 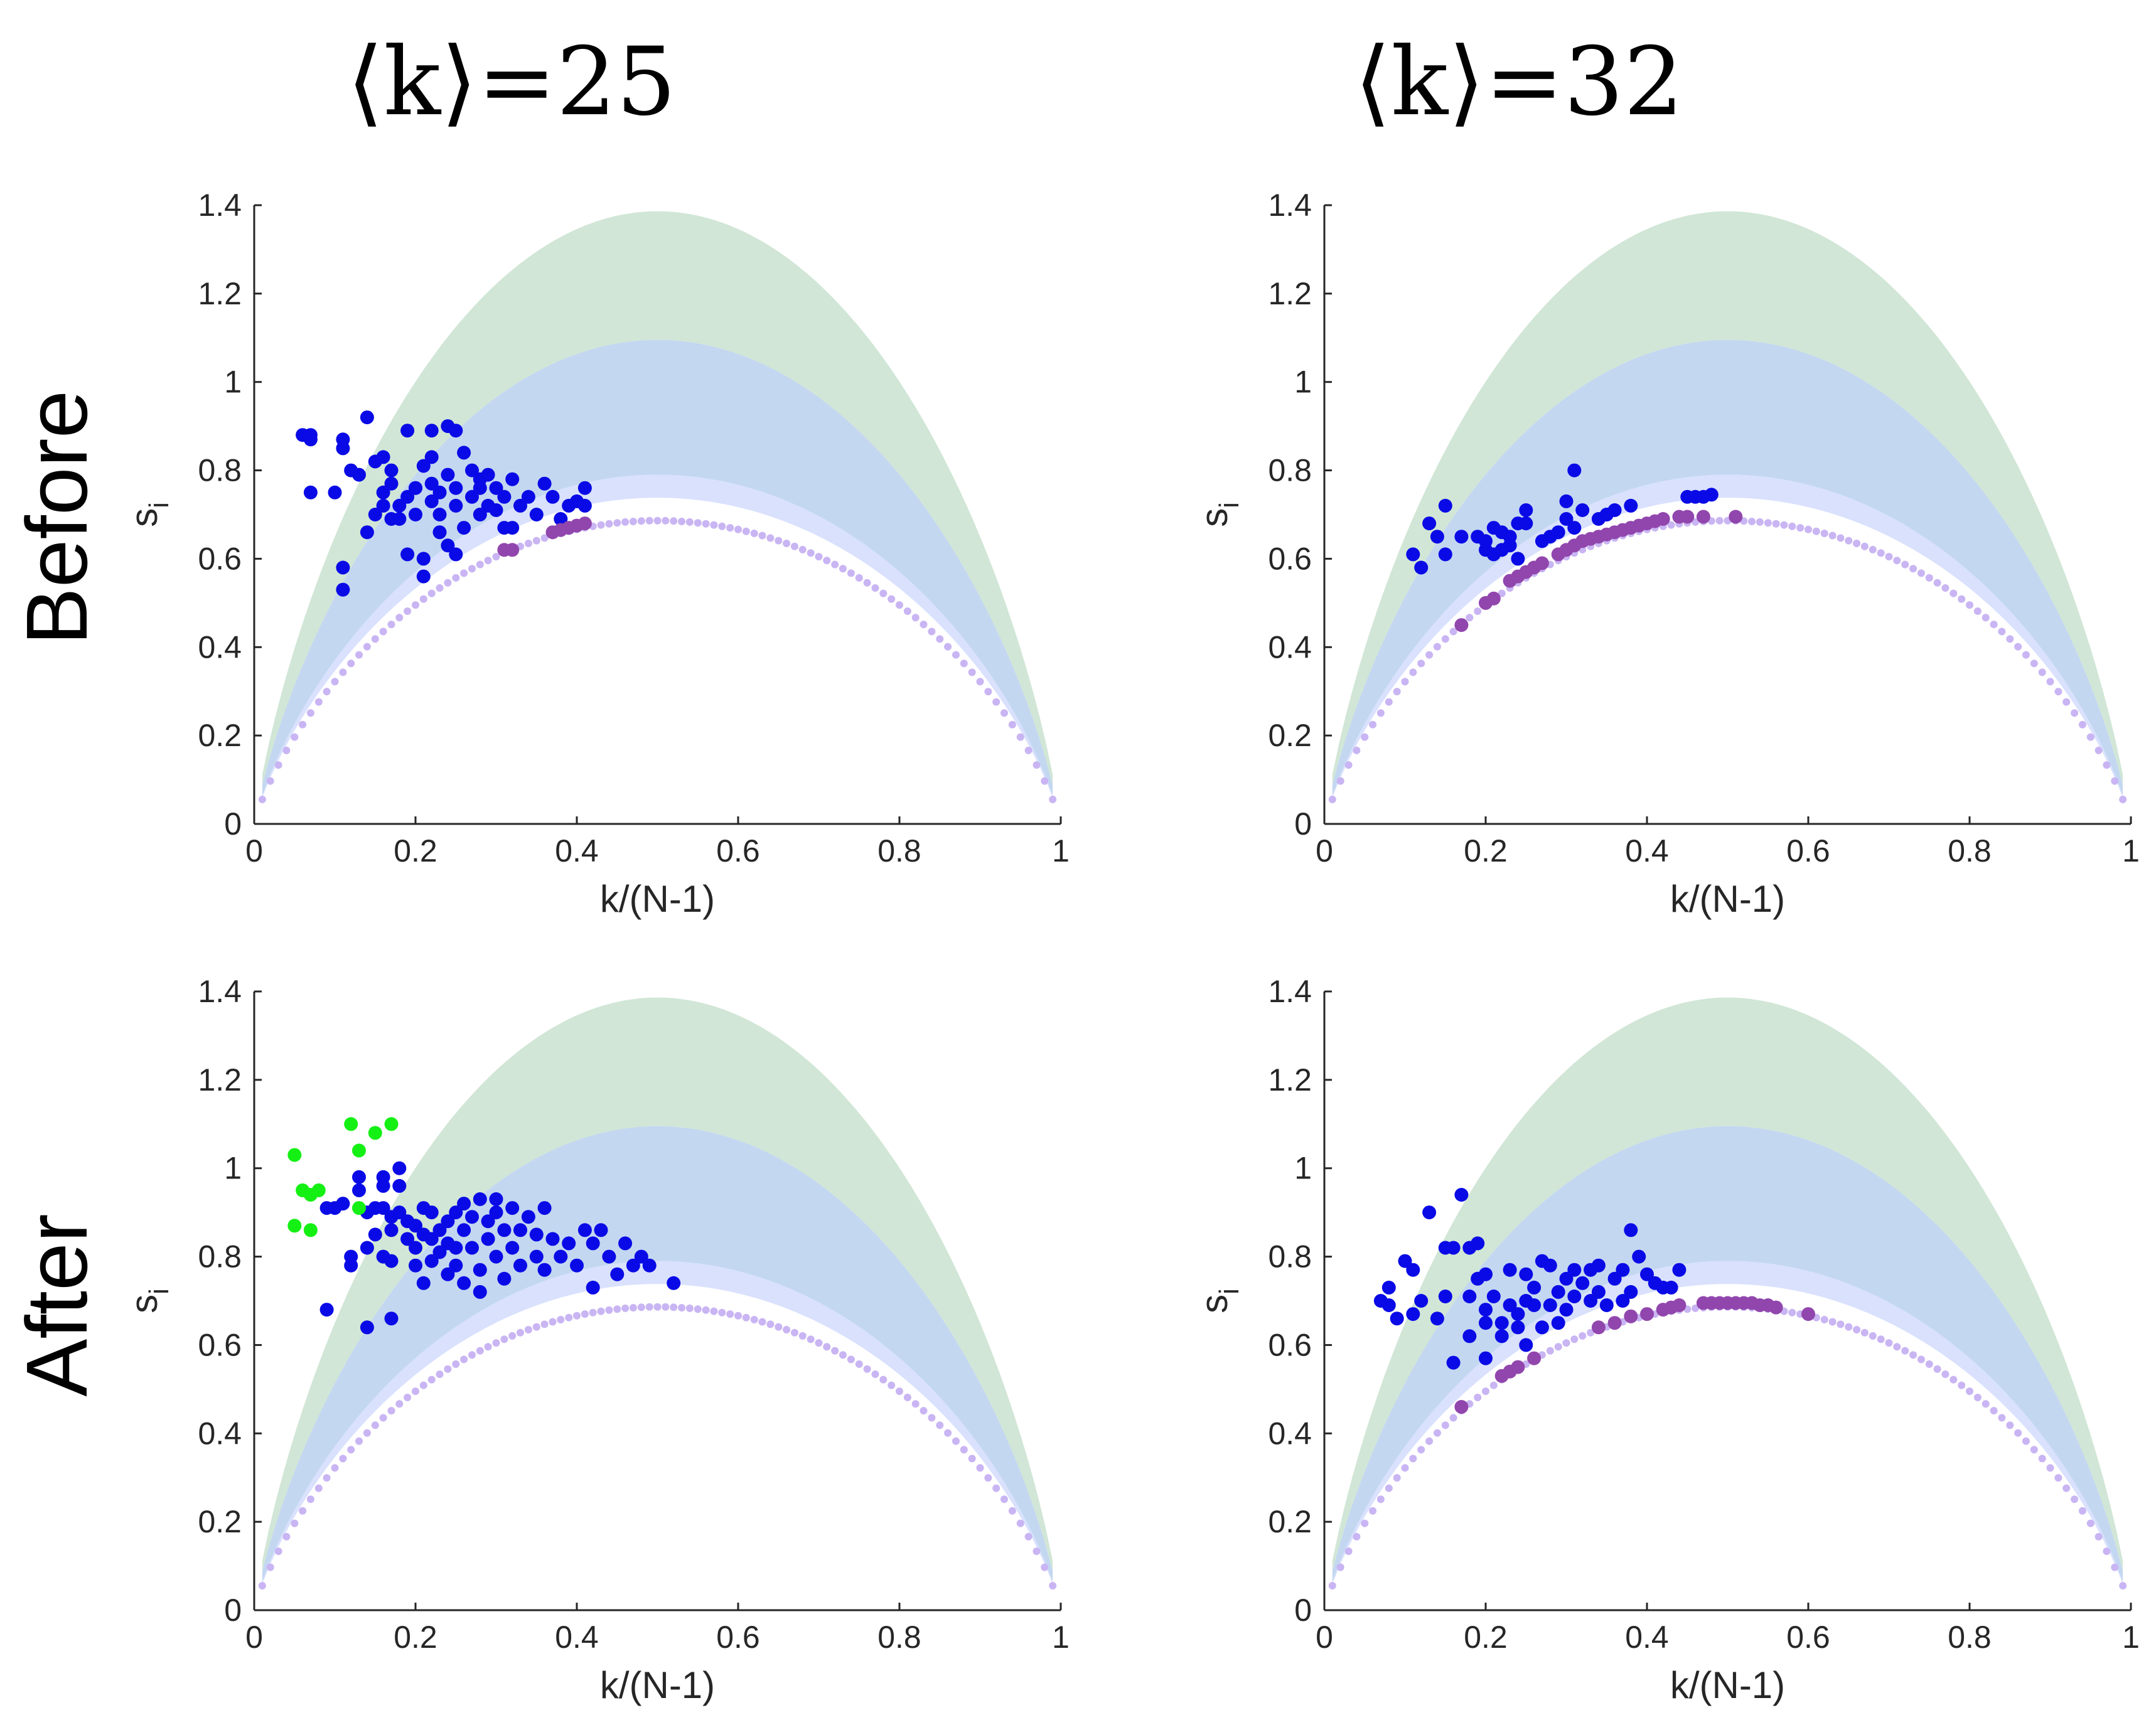 I want to click on green-band, so click(x=1727, y=498).